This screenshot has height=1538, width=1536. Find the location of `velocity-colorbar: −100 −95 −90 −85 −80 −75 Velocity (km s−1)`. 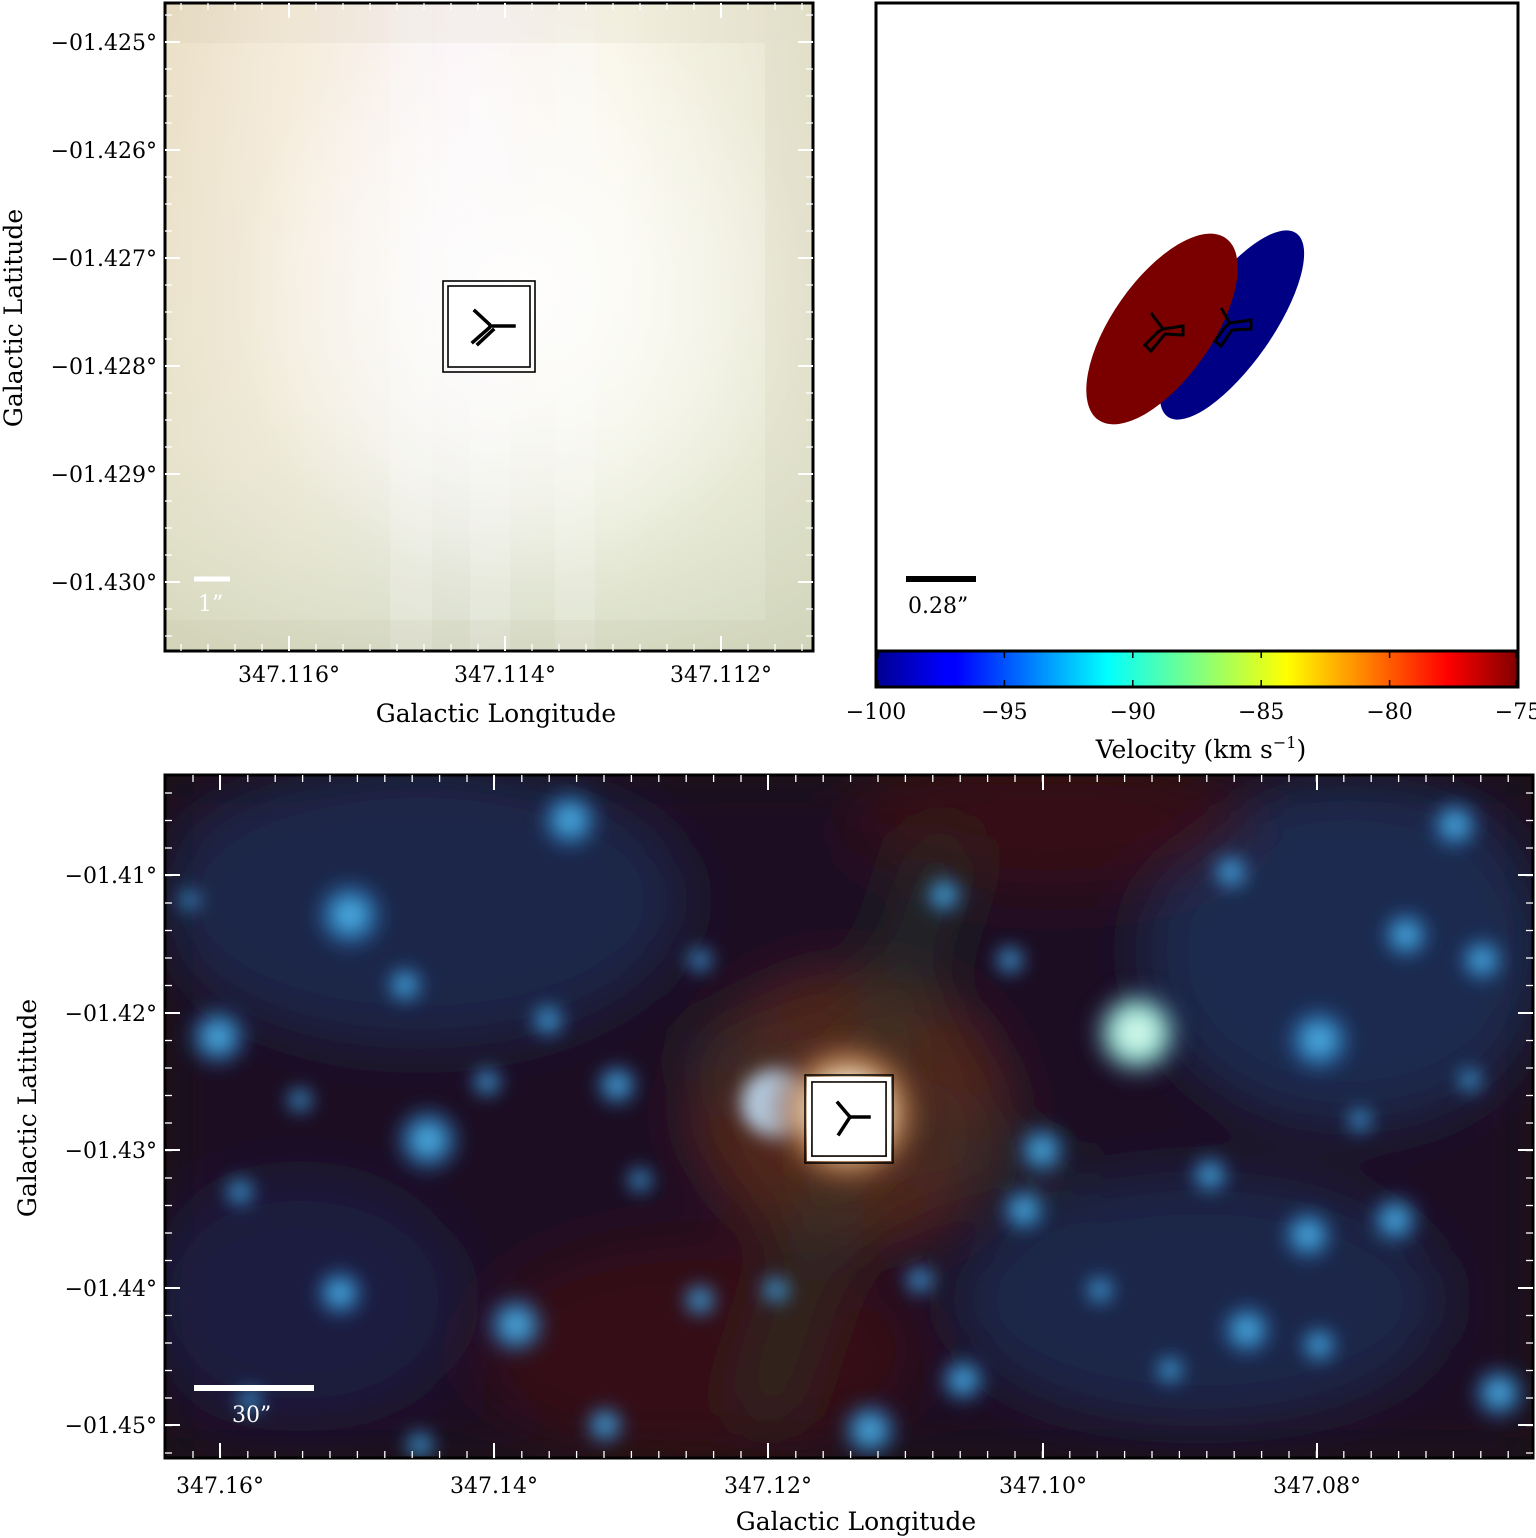

velocity-colorbar: −100 −95 −90 −85 −80 −75 Velocity (km s−1) is located at coordinates (1191, 706).